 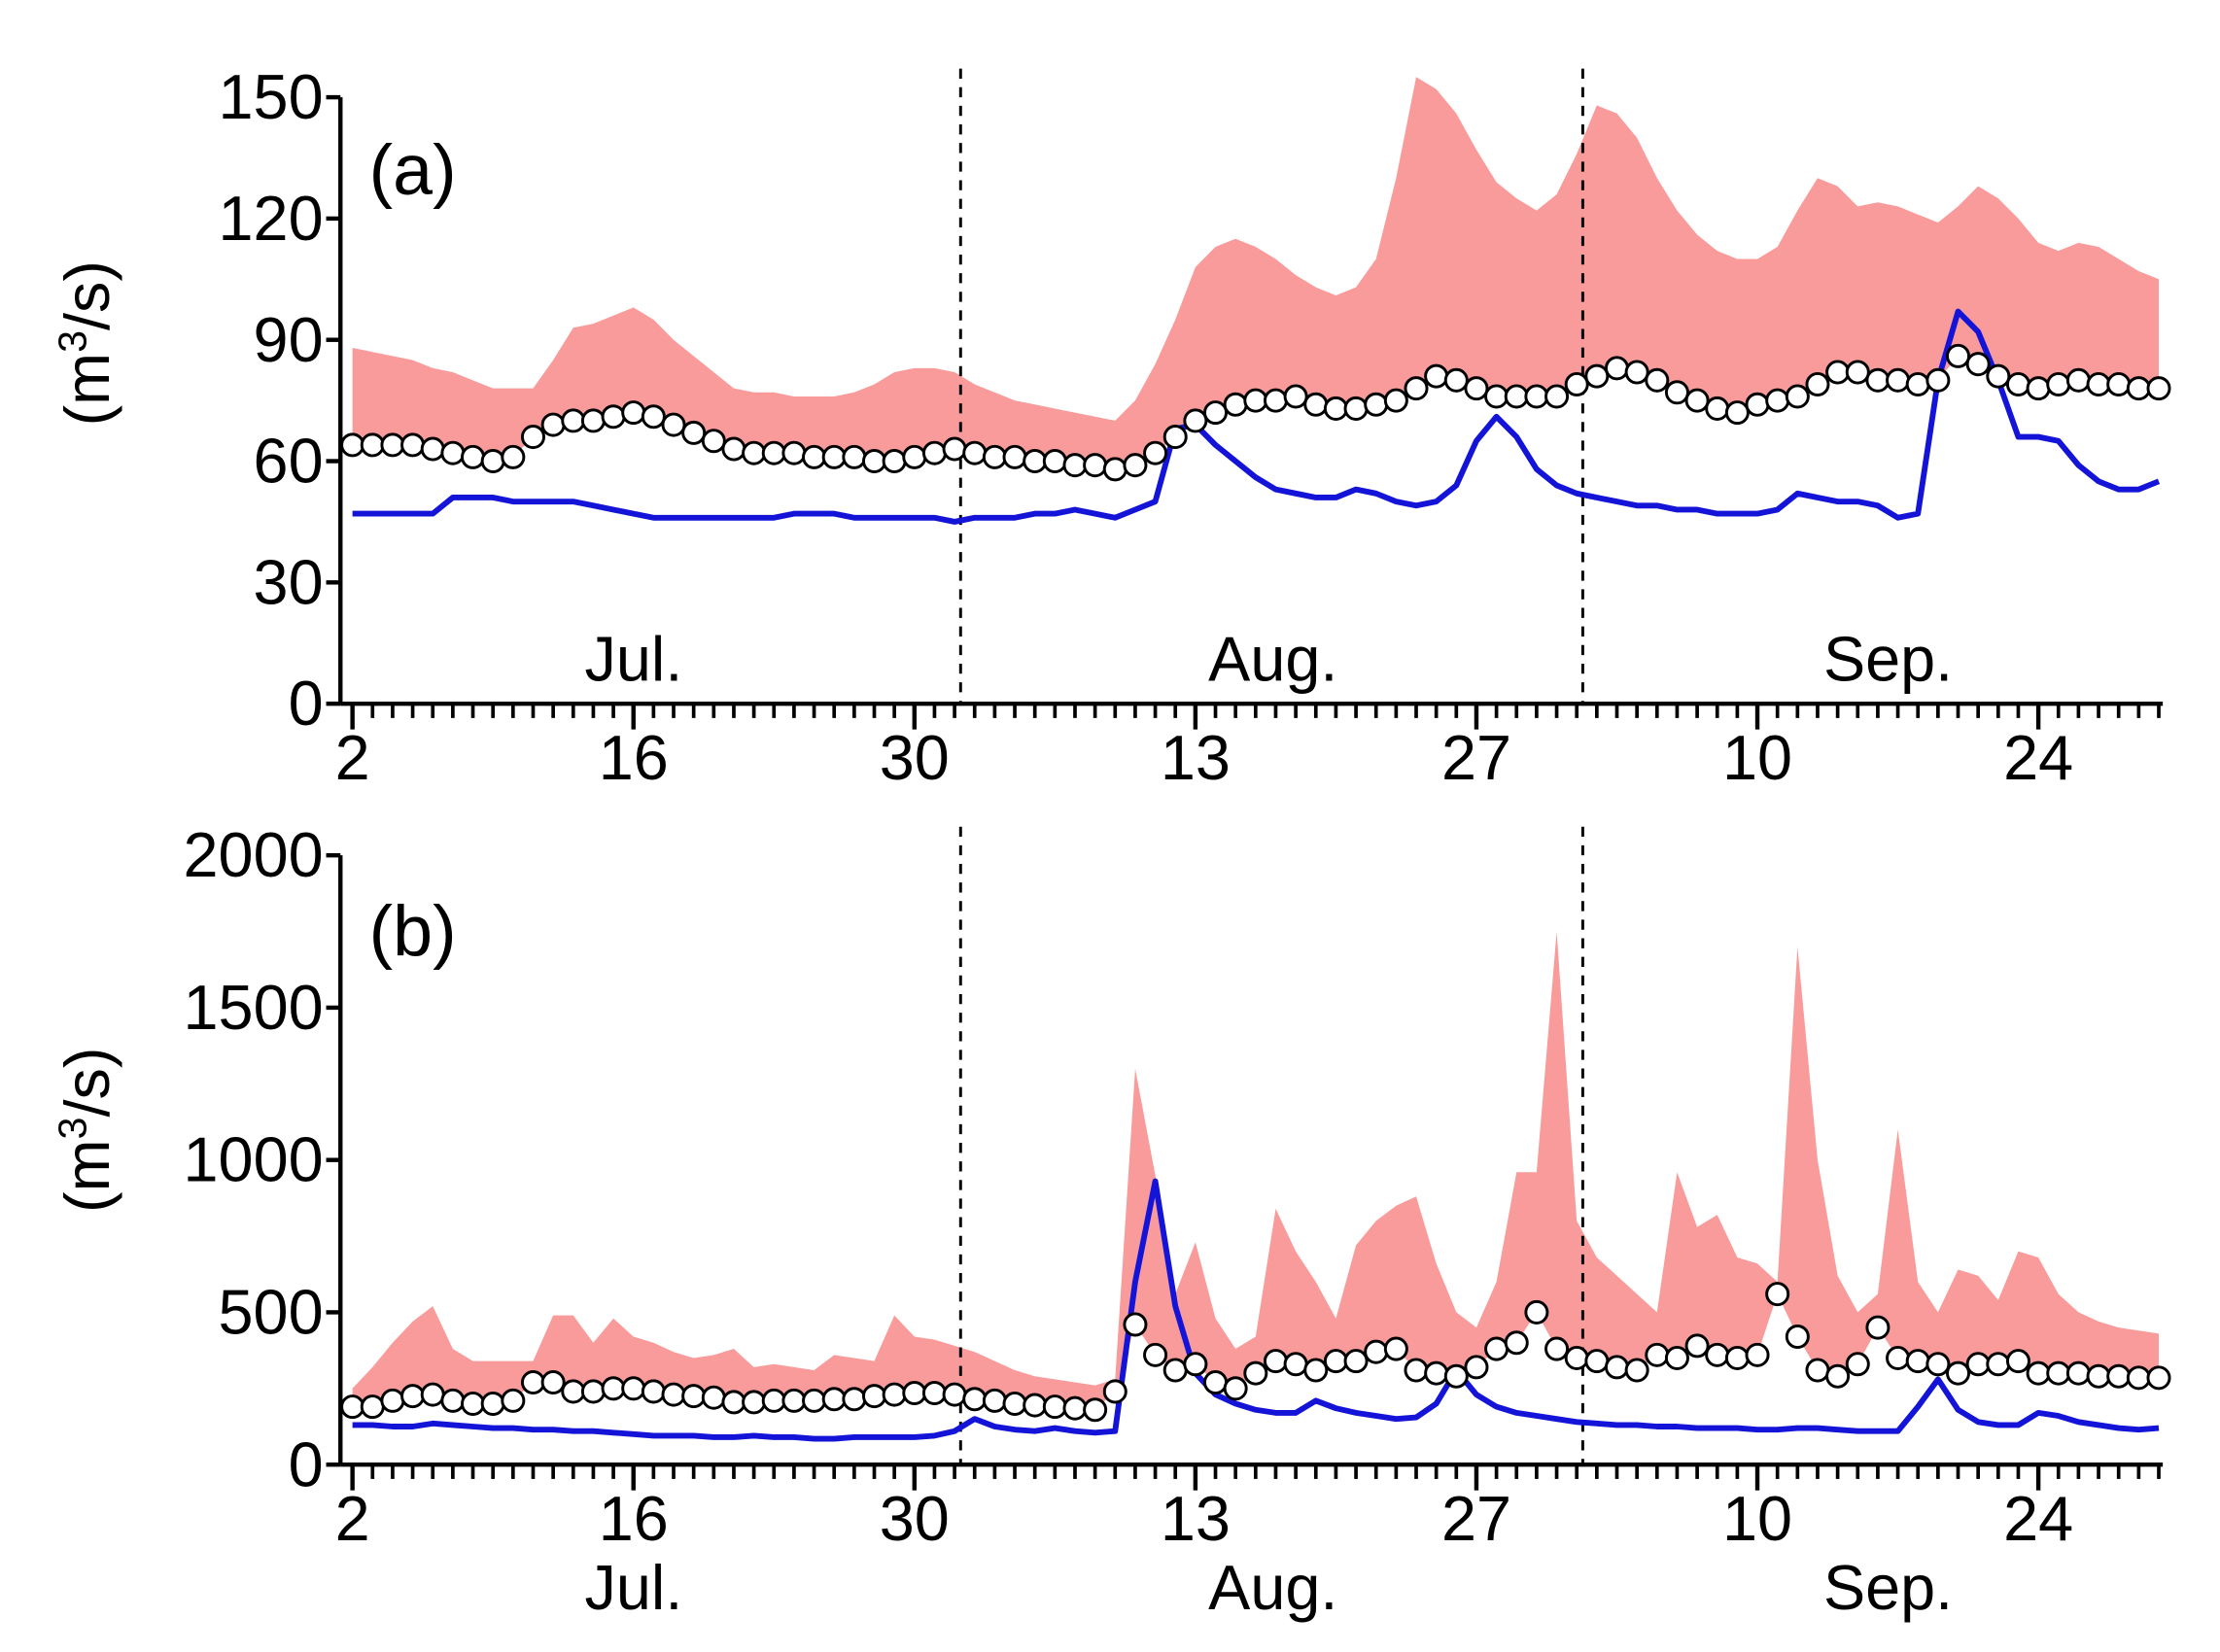 What do you see at coordinates (634, 660) in the screenshot?
I see `month-label: Jul.` at bounding box center [634, 660].